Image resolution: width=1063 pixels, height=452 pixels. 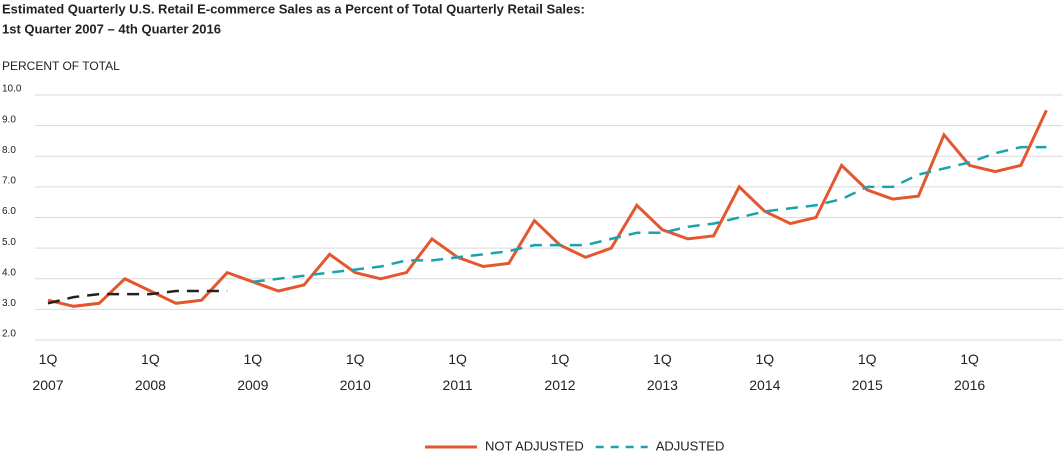 I want to click on x-tick-label: 1Q 2010, so click(x=355, y=372).